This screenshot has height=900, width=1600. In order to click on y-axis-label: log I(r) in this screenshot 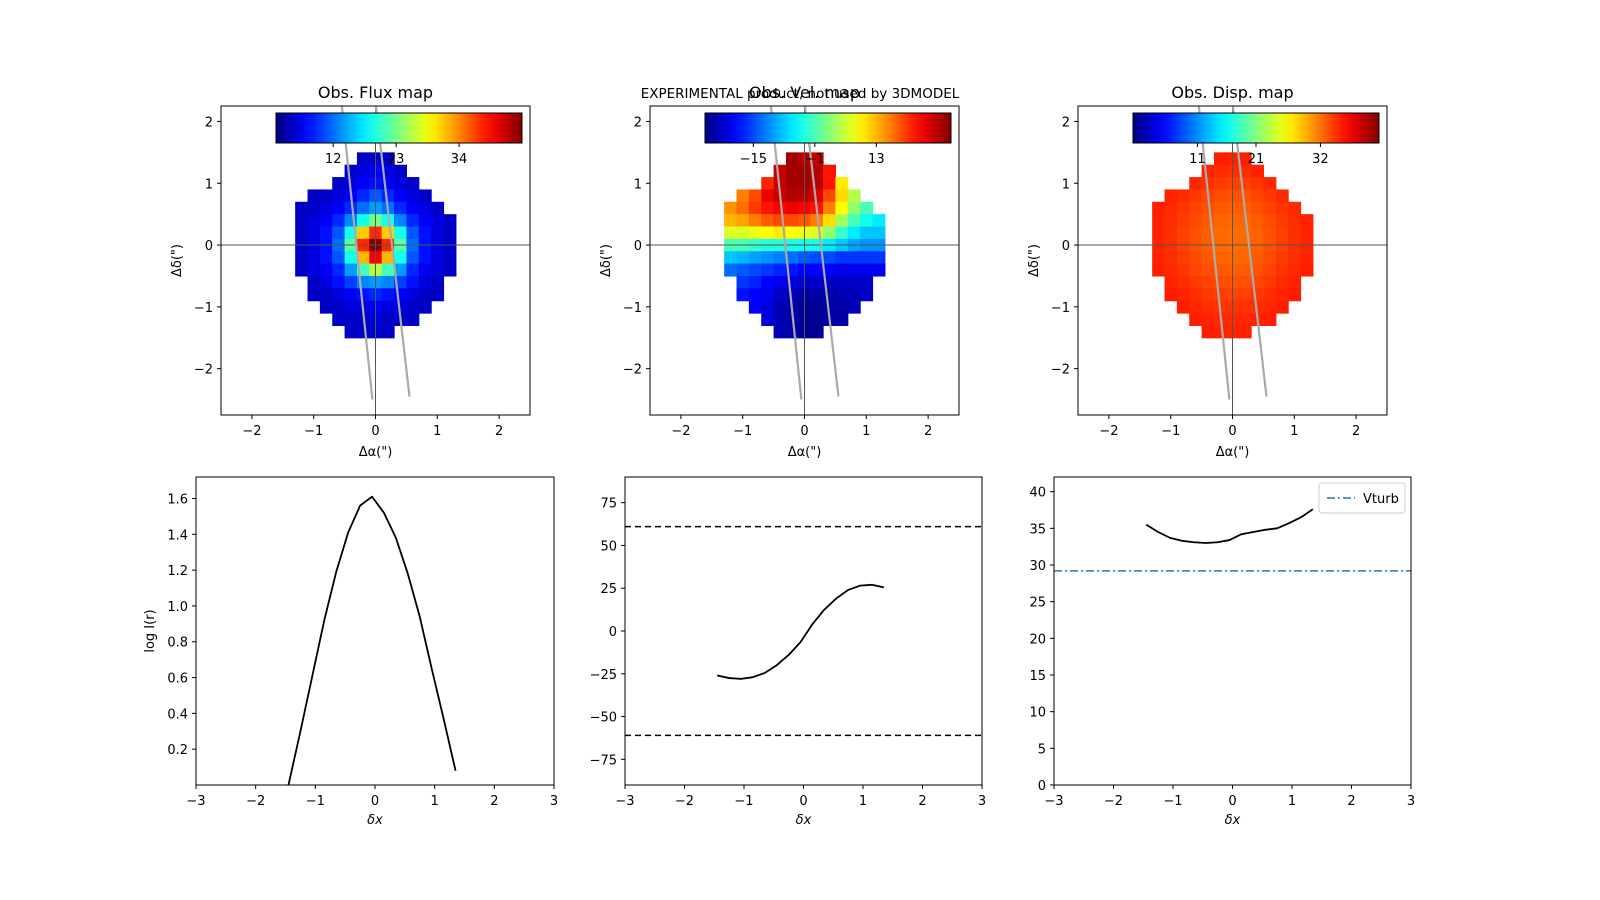, I will do `click(150, 630)`.